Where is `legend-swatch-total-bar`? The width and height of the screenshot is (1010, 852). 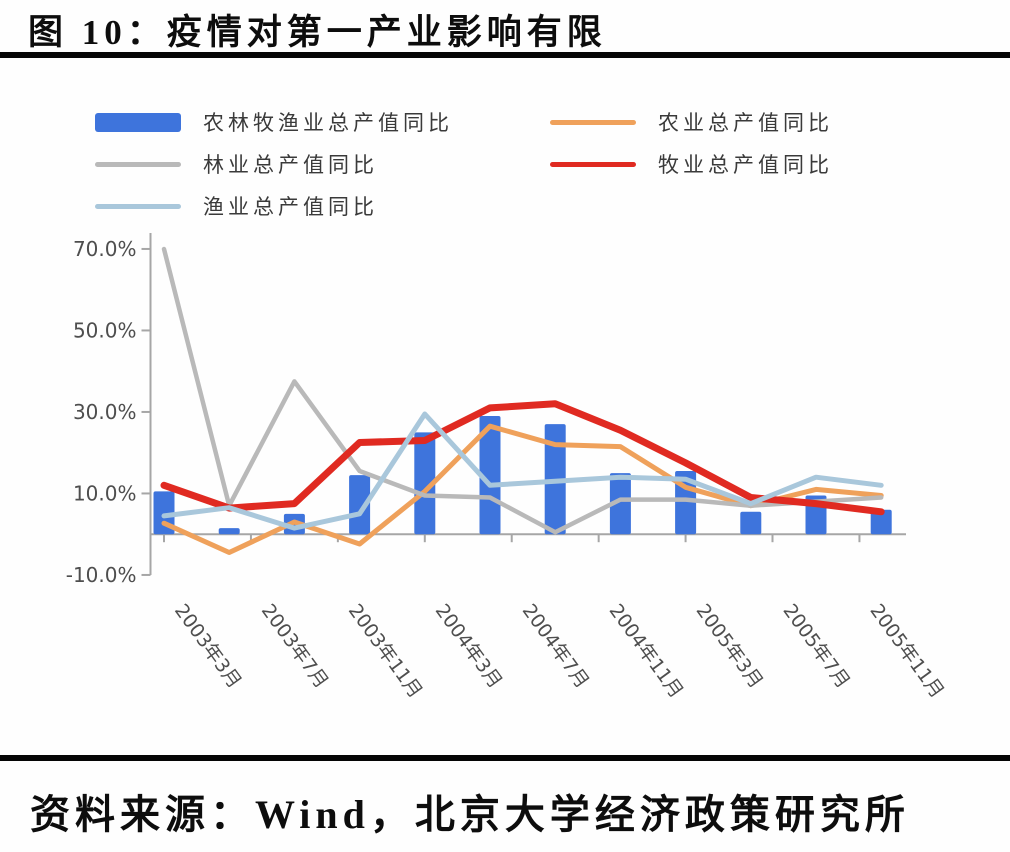 legend-swatch-total-bar is located at coordinates (138, 122).